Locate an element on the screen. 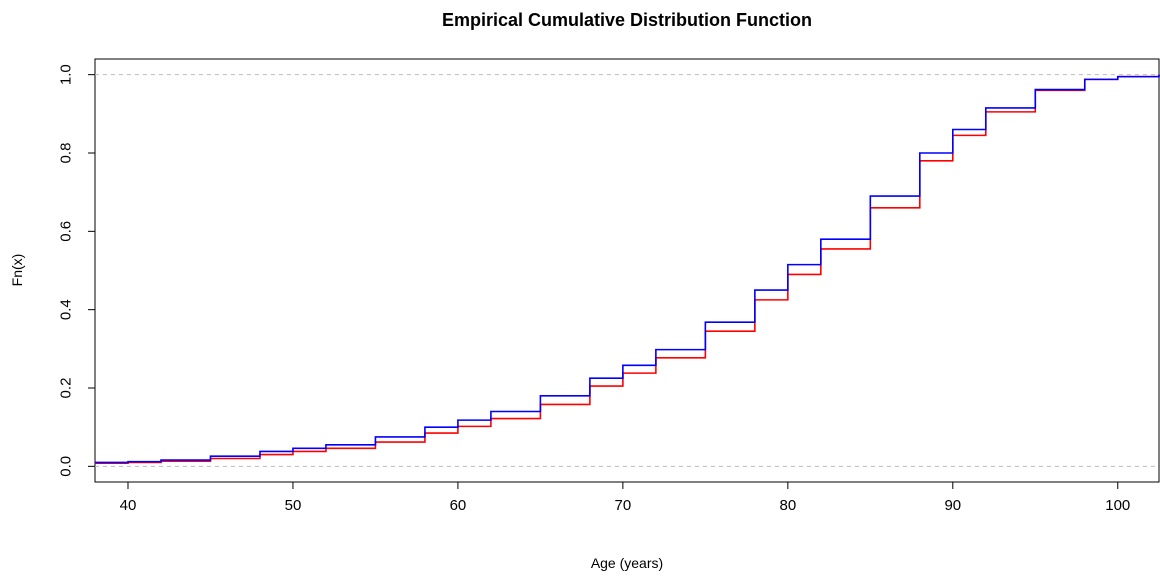 The height and width of the screenshot is (576, 1160). x-axis: 40 50 60 70 80 90 100 is located at coordinates (625, 498).